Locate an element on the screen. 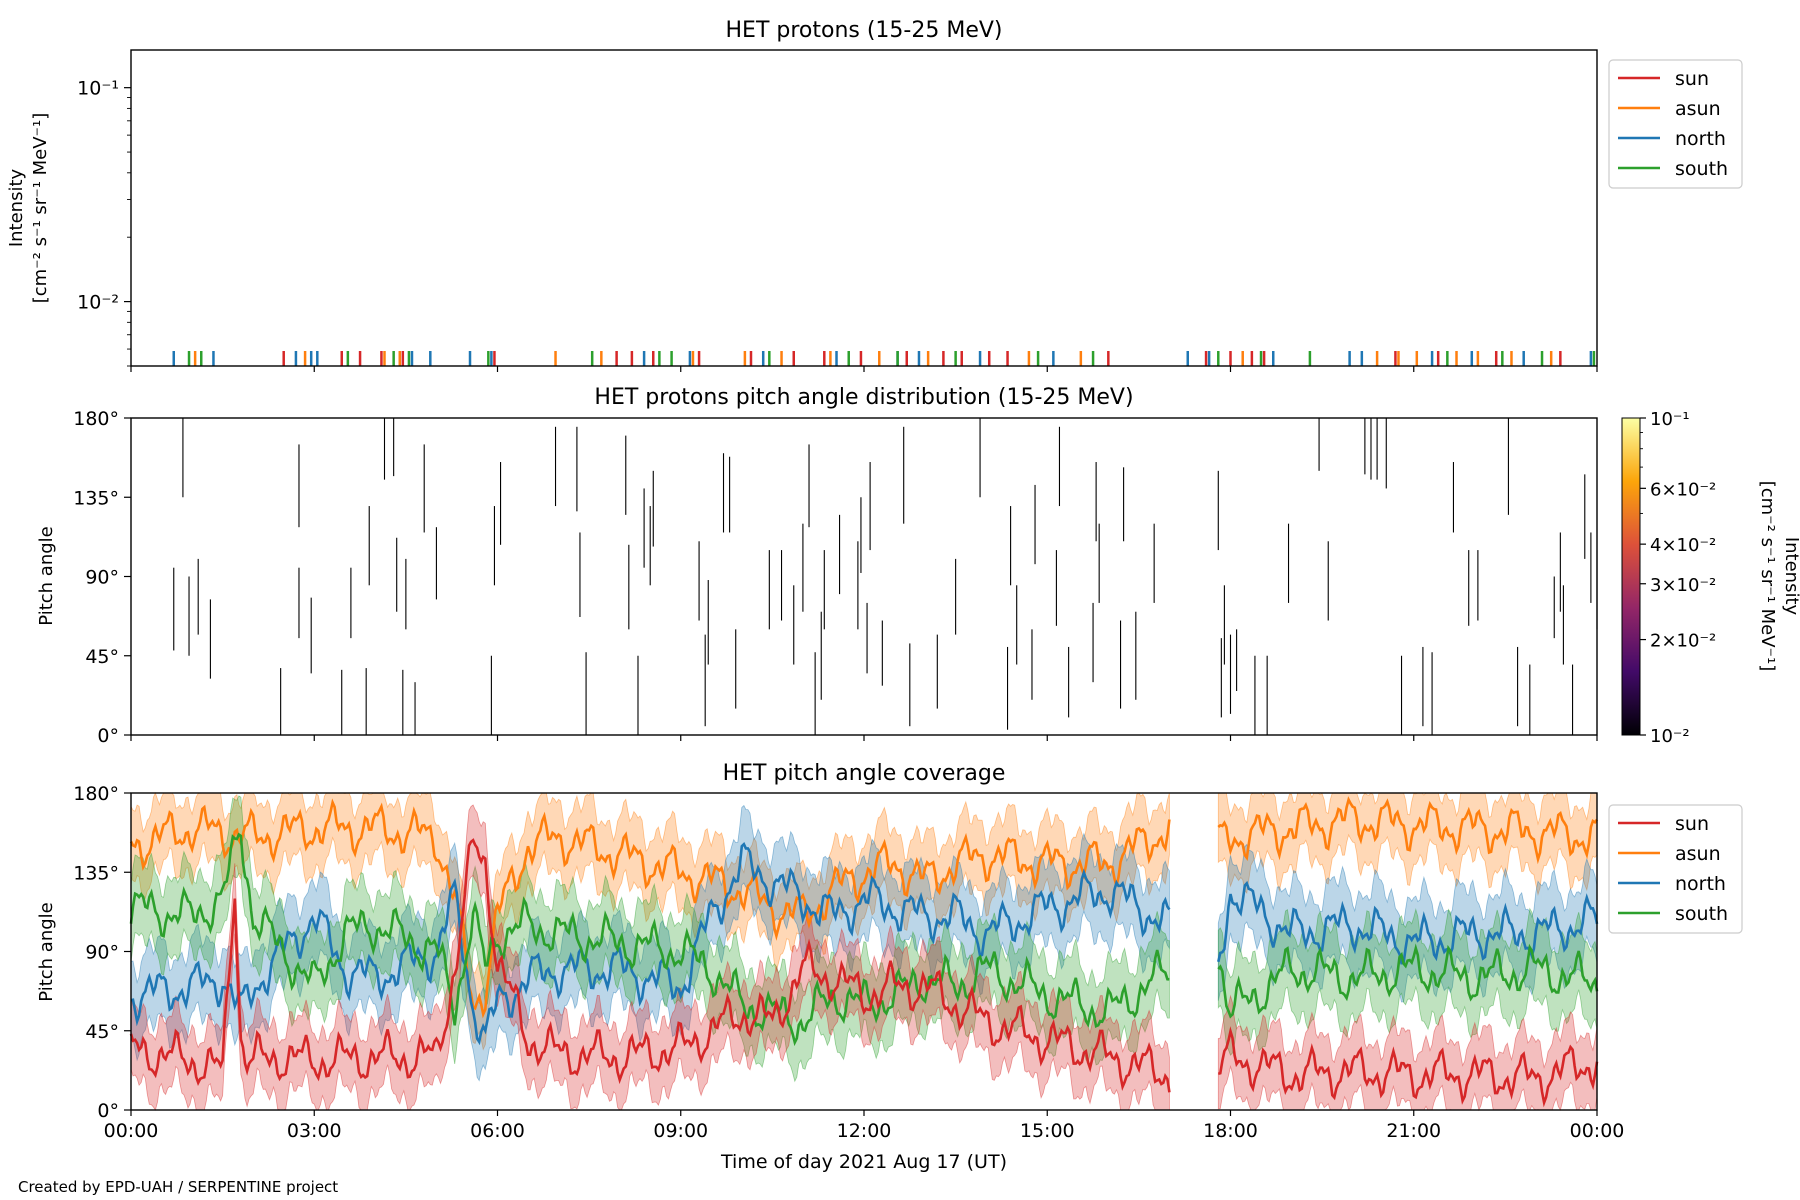 The height and width of the screenshot is (1200, 1800). panel1-legend: sun asun north south is located at coordinates (1675, 124).